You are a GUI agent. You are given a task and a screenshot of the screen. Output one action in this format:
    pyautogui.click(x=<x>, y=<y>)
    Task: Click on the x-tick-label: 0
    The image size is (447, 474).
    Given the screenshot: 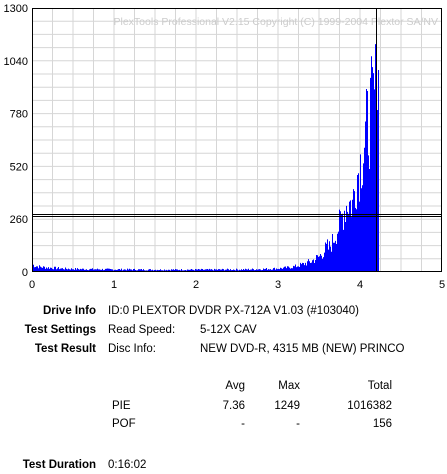 What is the action you would take?
    pyautogui.click(x=32, y=285)
    